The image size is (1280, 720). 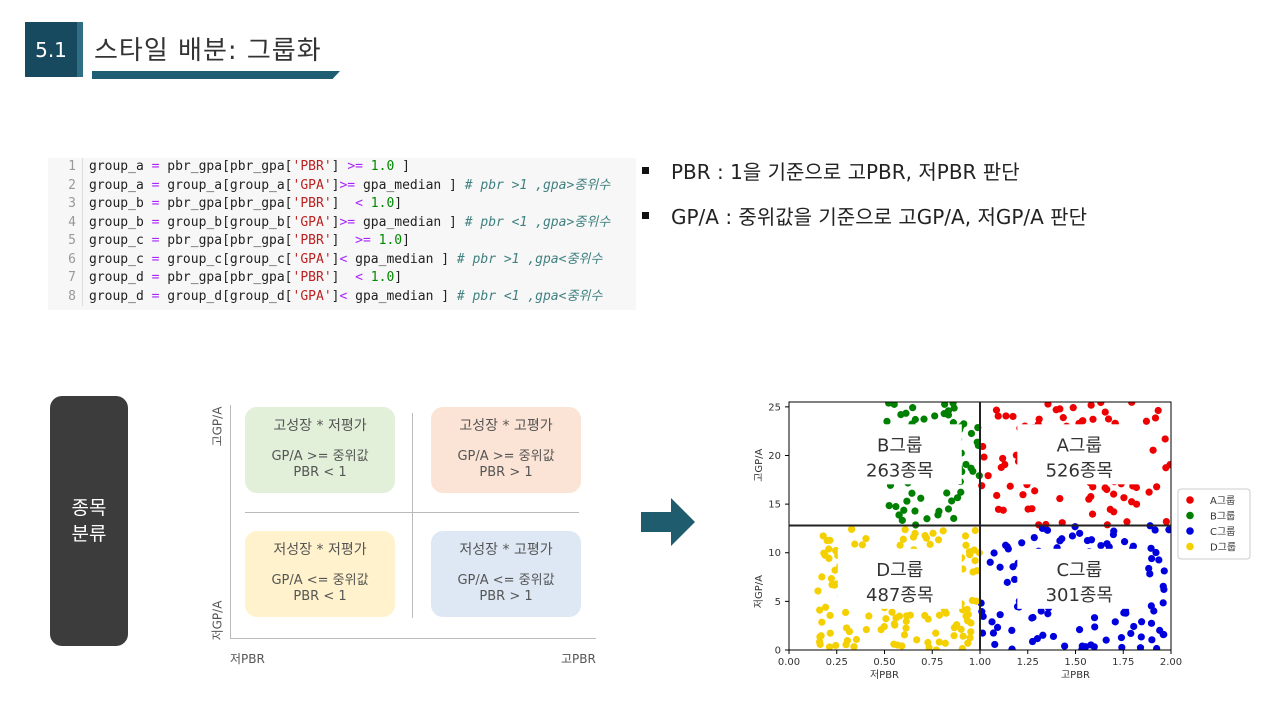 What do you see at coordinates (899, 570) in the screenshot?
I see `group-annotation-name: D그룹` at bounding box center [899, 570].